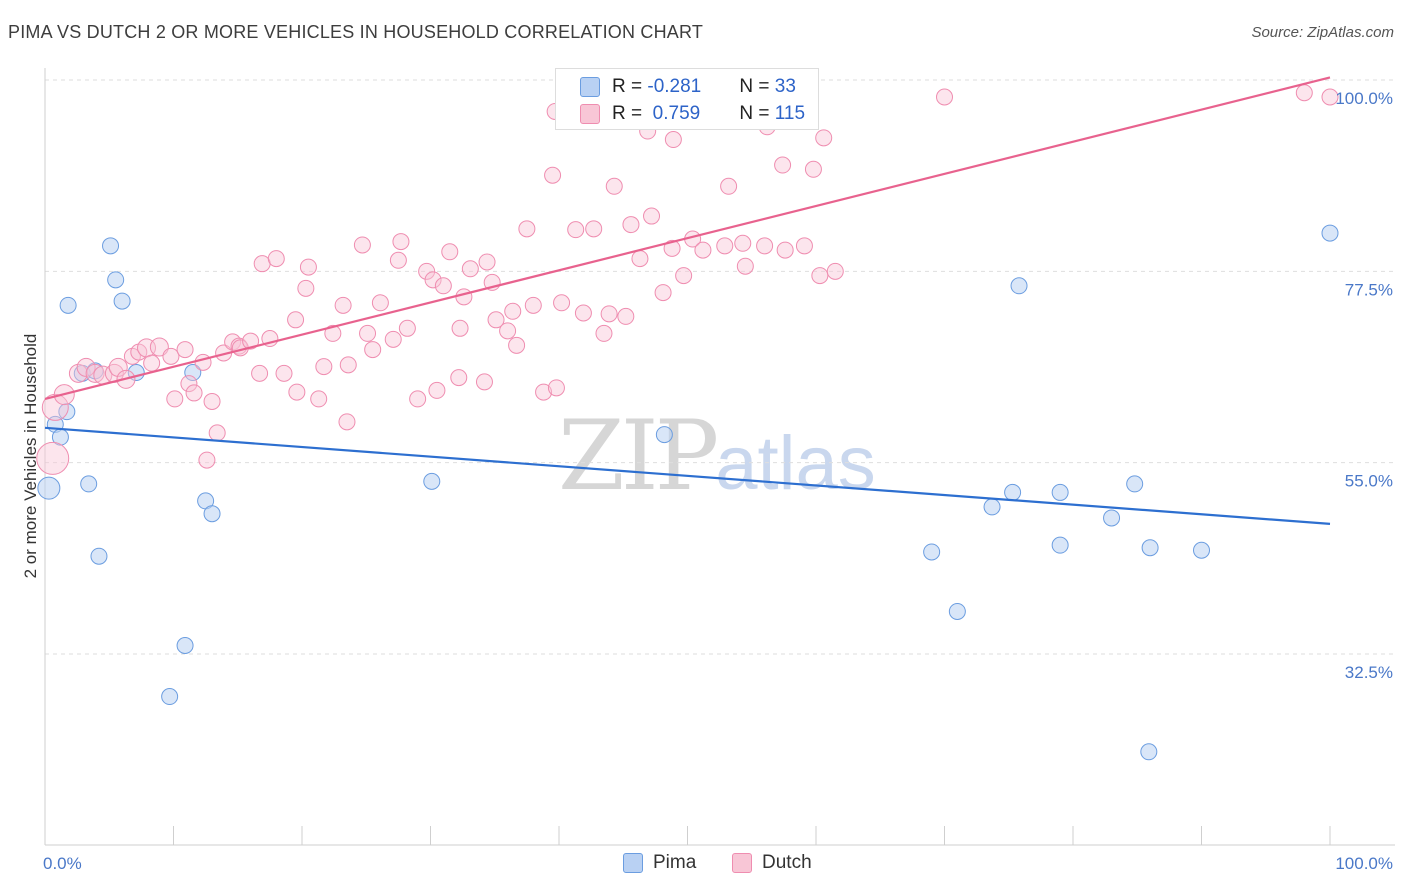 This screenshot has width=1406, height=892. What do you see at coordinates (785, 86) in the screenshot?
I see `pima-n-value: 33` at bounding box center [785, 86].